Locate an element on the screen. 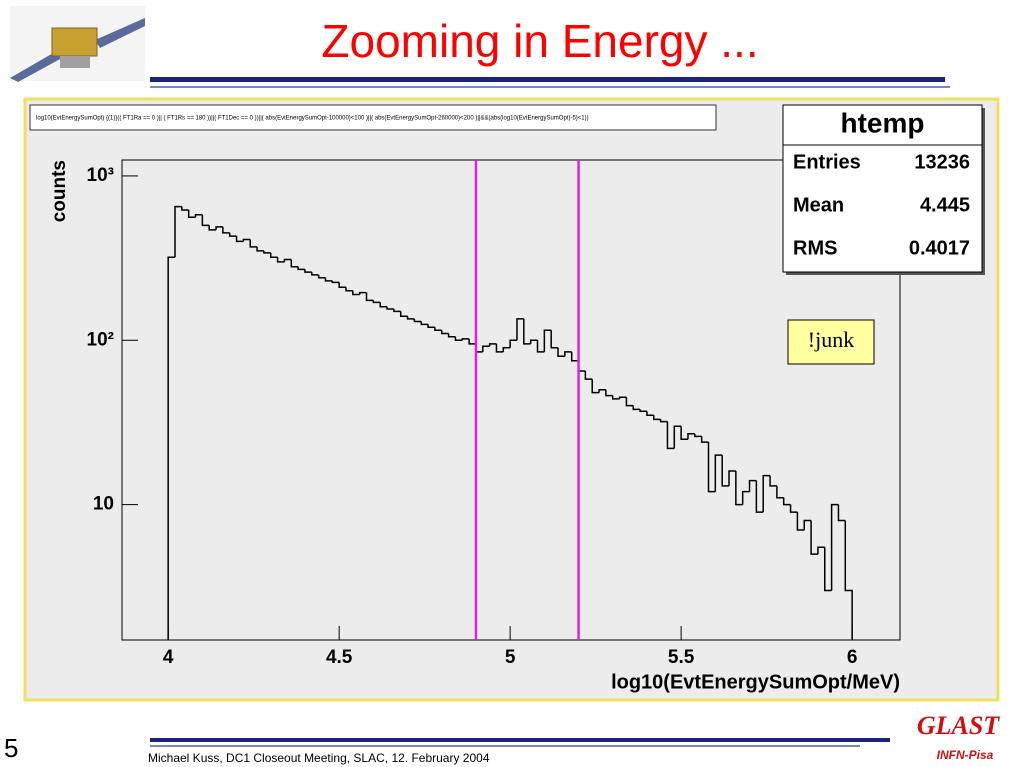 Image resolution: width=1023 pixels, height=767 pixels. page-number: 5 is located at coordinates (11, 748).